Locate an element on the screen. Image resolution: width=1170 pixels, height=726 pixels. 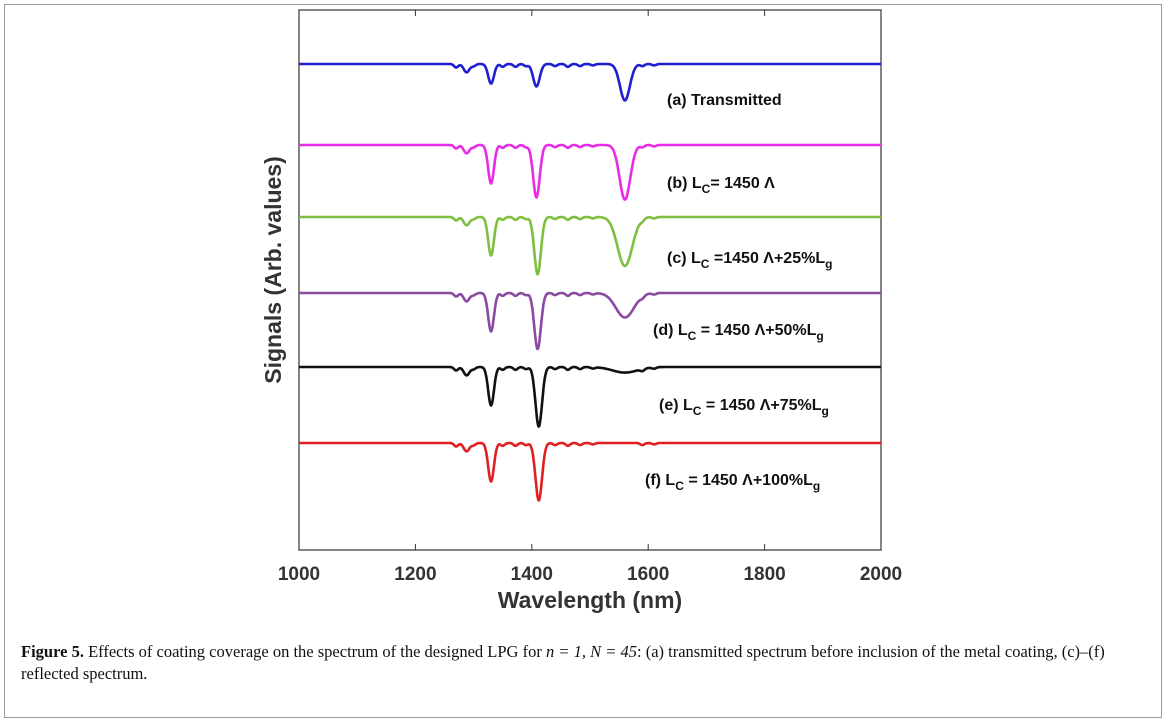
x-tick-label-0: 1000 is located at coordinates (299, 574).